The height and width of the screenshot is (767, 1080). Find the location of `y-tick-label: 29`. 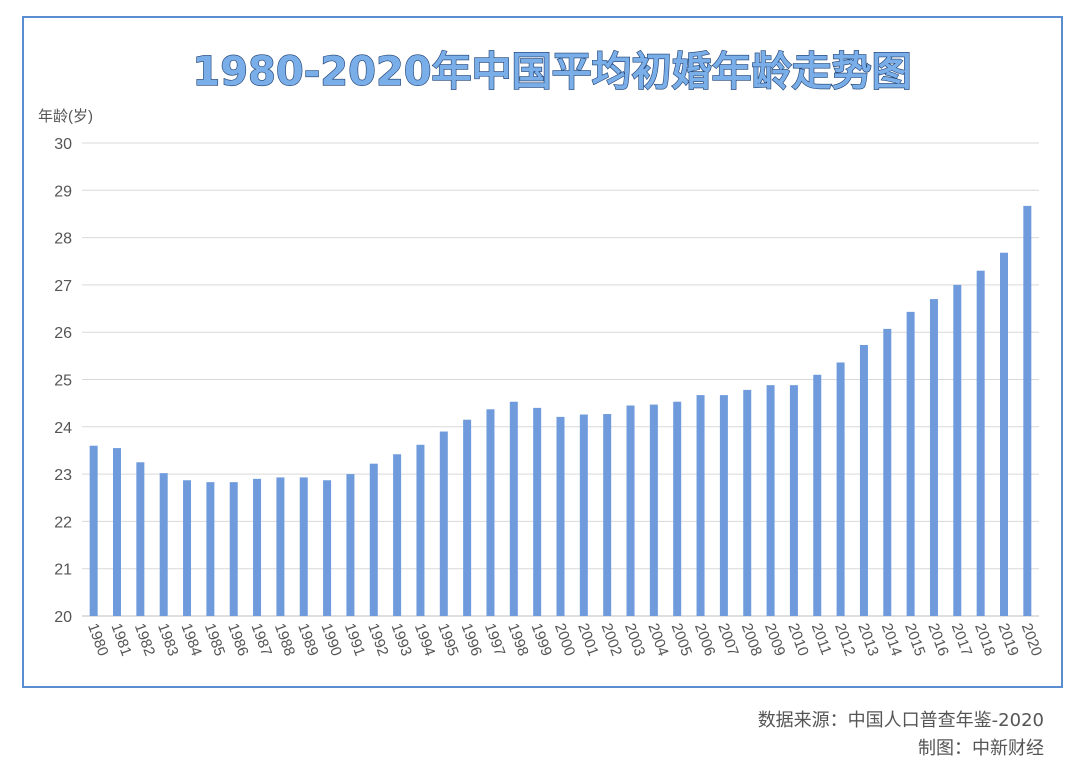

y-tick-label: 29 is located at coordinates (63, 191).